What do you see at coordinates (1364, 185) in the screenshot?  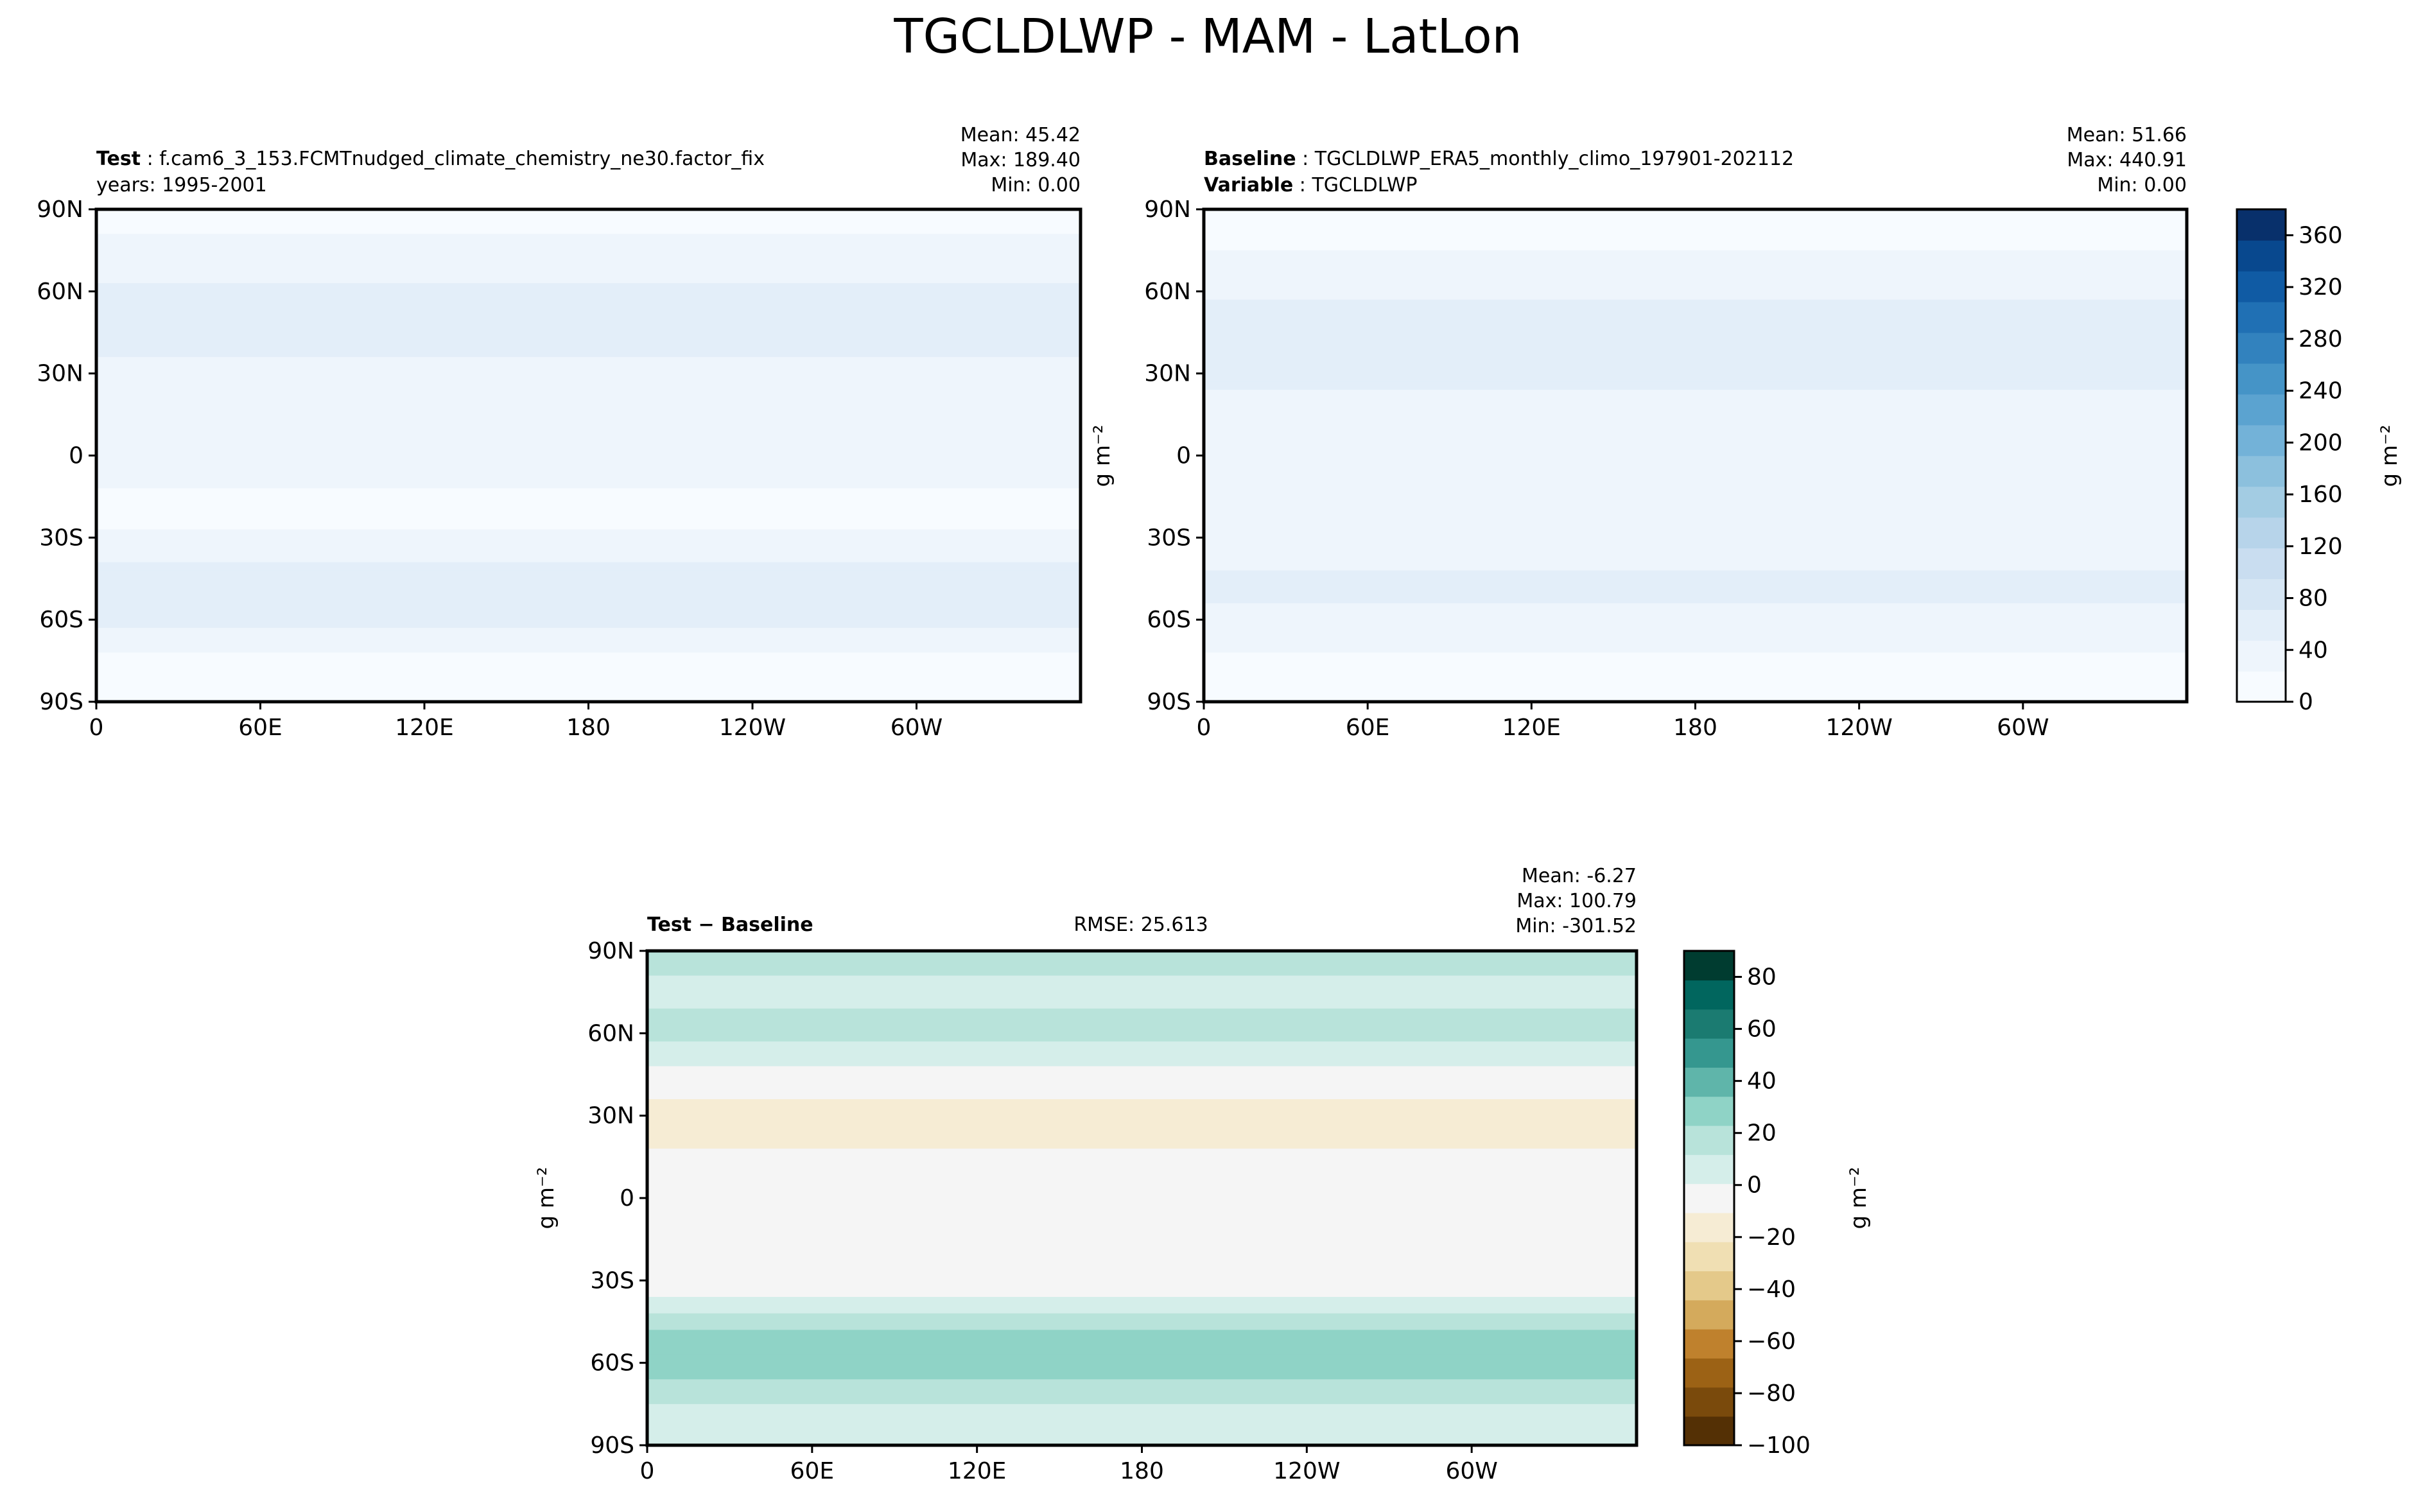 I see `baseline-variable-text: TGCLDLWP` at bounding box center [1364, 185].